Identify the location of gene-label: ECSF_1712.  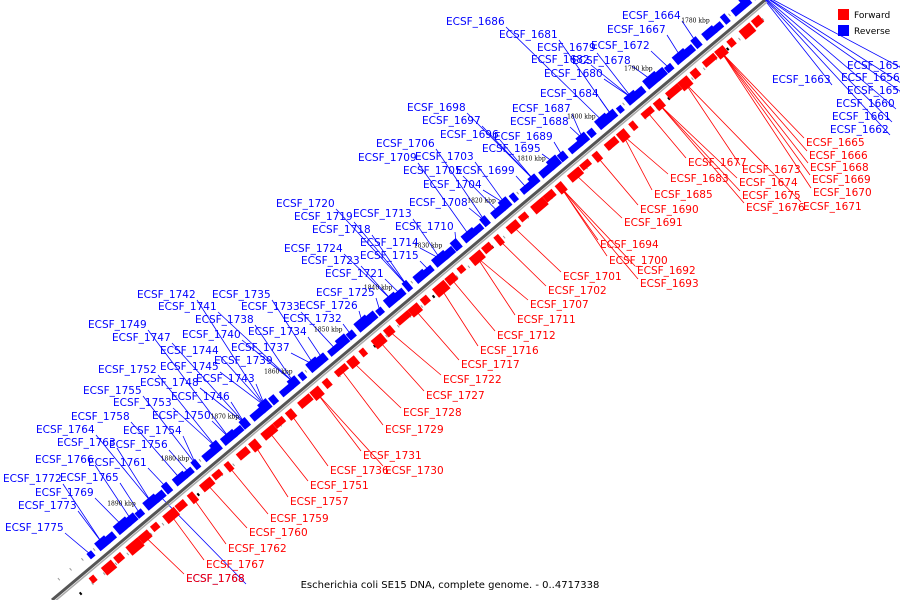
(526, 336).